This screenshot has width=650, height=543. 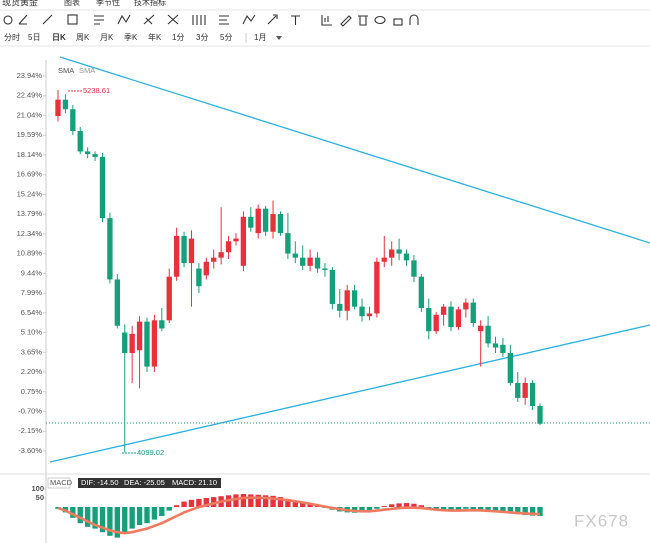 What do you see at coordinates (32, 312) in the screenshot?
I see `y-tick-label: 6.54%` at bounding box center [32, 312].